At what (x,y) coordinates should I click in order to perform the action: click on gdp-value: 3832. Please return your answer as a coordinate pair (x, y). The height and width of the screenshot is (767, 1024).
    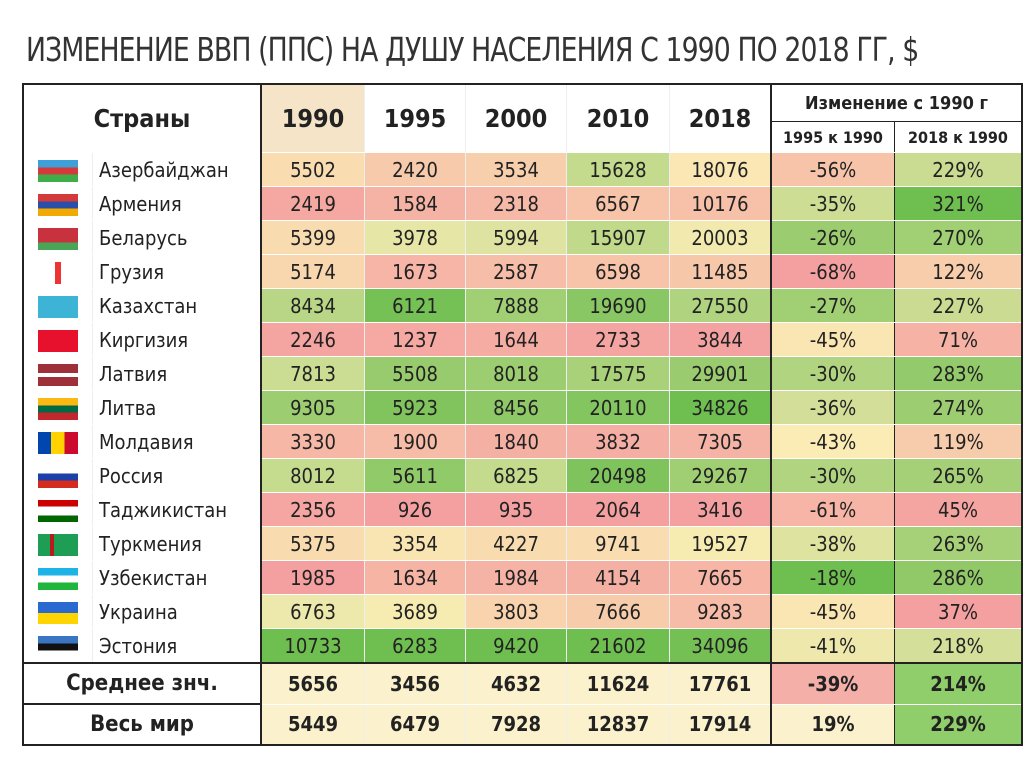
    Looking at the image, I should click on (618, 441).